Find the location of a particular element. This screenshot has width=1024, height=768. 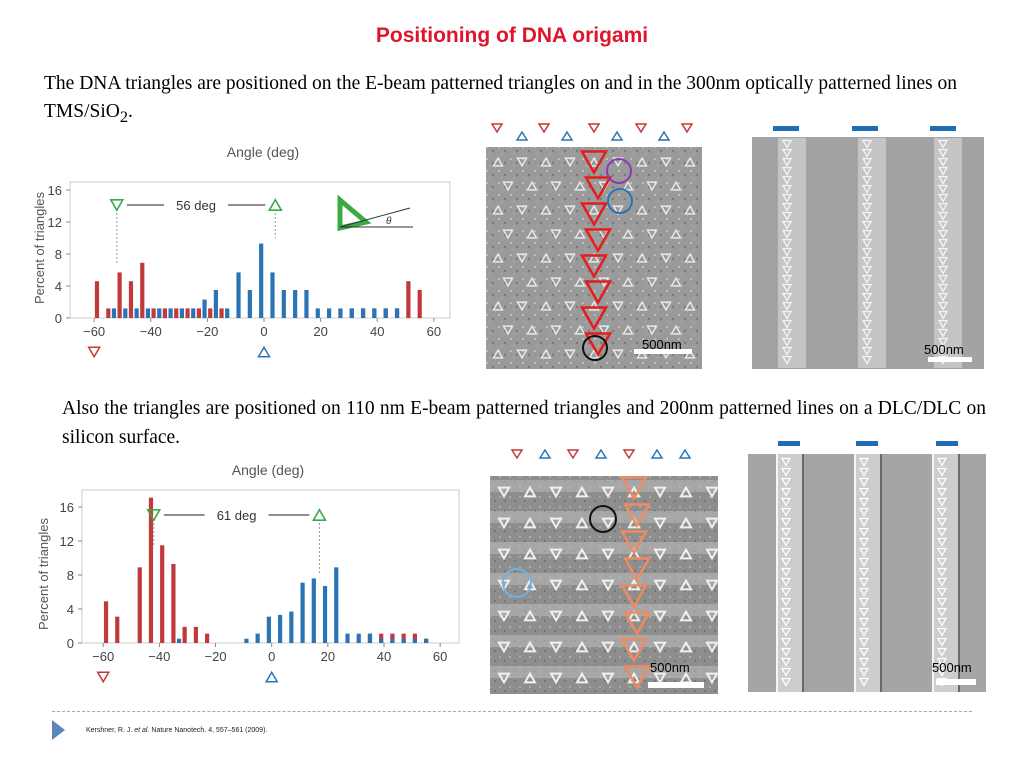

citation-suffix: Nature Nanotech. 4, 557–561 (2009). is located at coordinates (208, 730).